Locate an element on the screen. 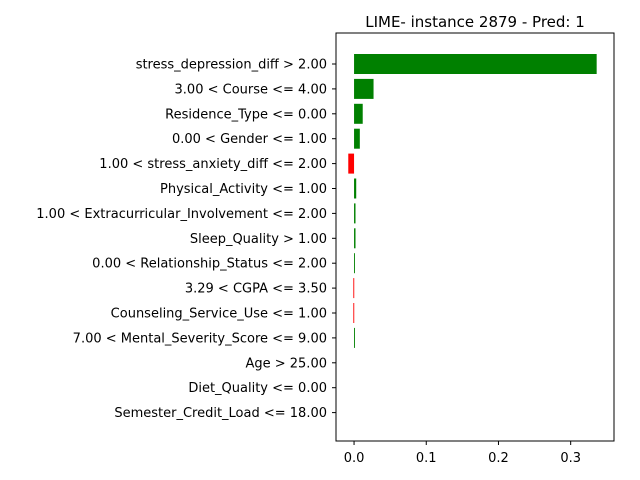 This screenshot has height=480, width=640. chart-title: LIME- instance 2879 - Pred: 1 is located at coordinates (475, 22).